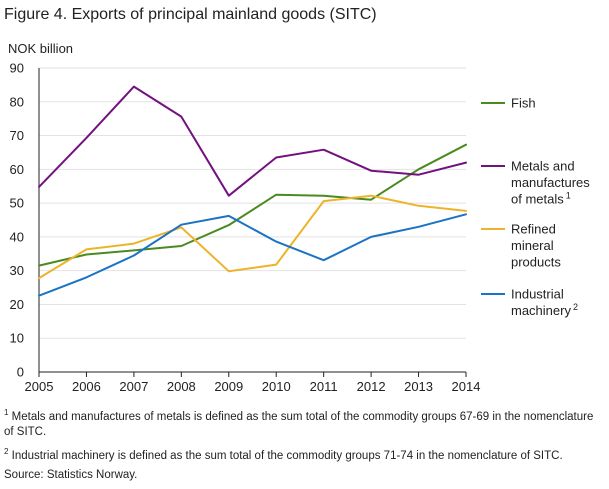  What do you see at coordinates (17, 169) in the screenshot?
I see `y-tick-label: 60` at bounding box center [17, 169].